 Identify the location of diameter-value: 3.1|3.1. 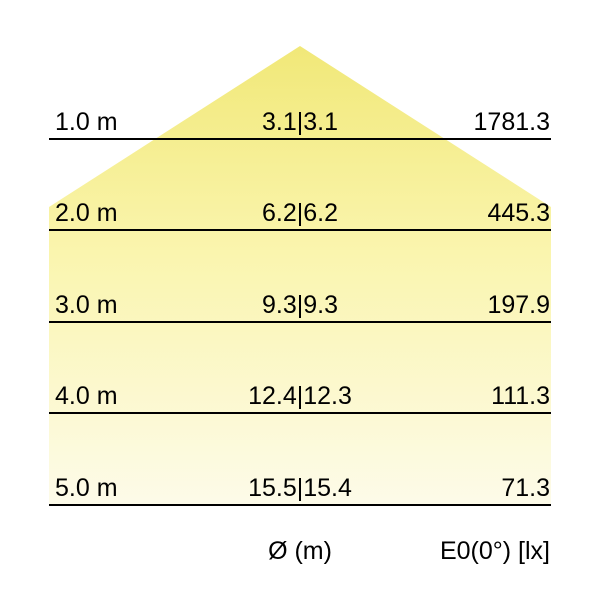
(299, 121).